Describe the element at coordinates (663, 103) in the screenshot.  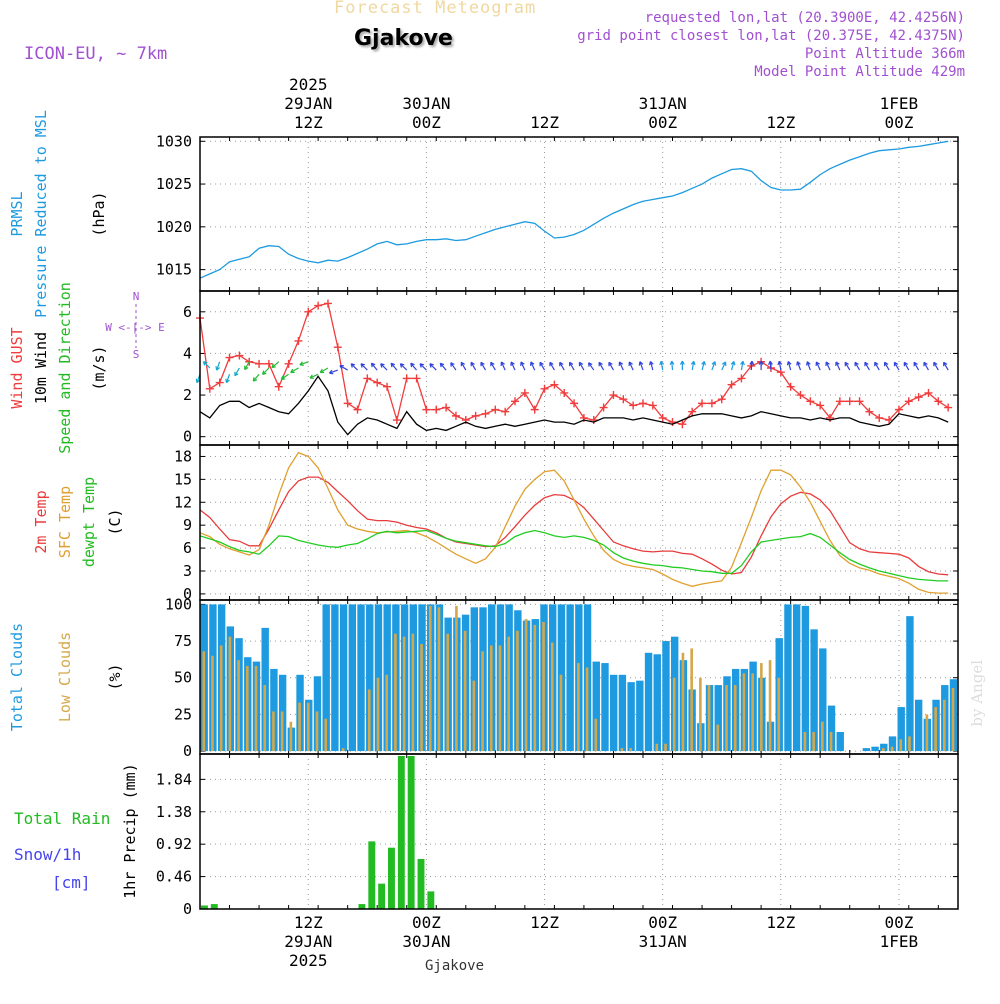
I see `top-time-label: 31JAN` at that location.